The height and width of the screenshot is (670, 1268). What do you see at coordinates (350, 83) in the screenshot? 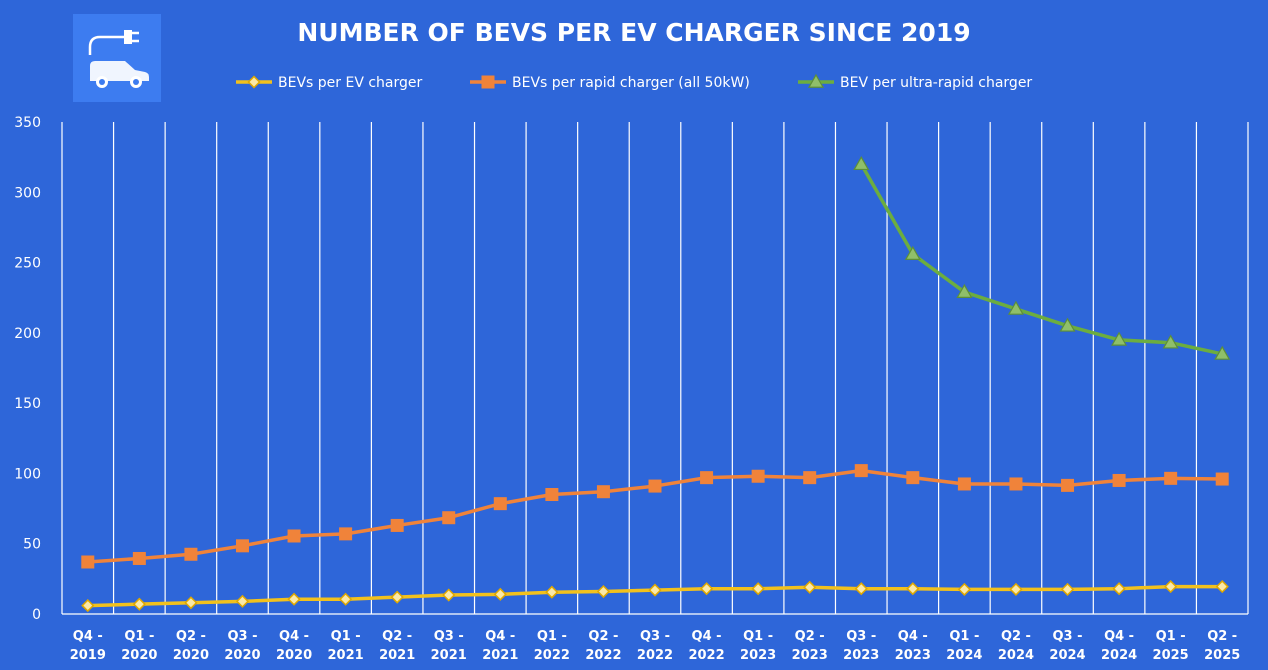
I see `legend-label: BEVs per EV charger` at bounding box center [350, 83].